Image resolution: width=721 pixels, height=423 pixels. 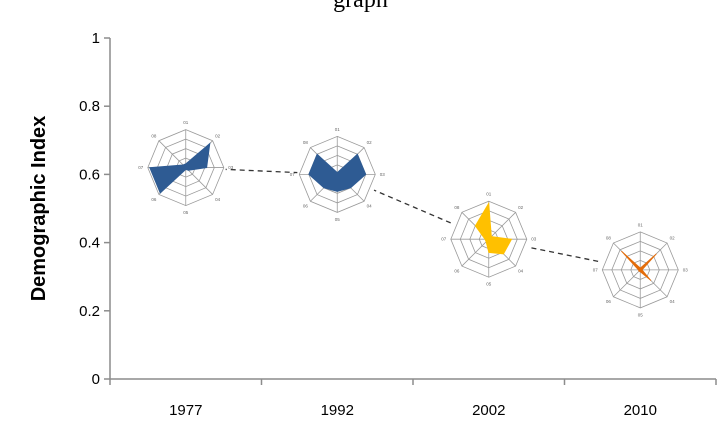 What do you see at coordinates (360, 6) in the screenshot?
I see `top-caption-text: graph` at bounding box center [360, 6].